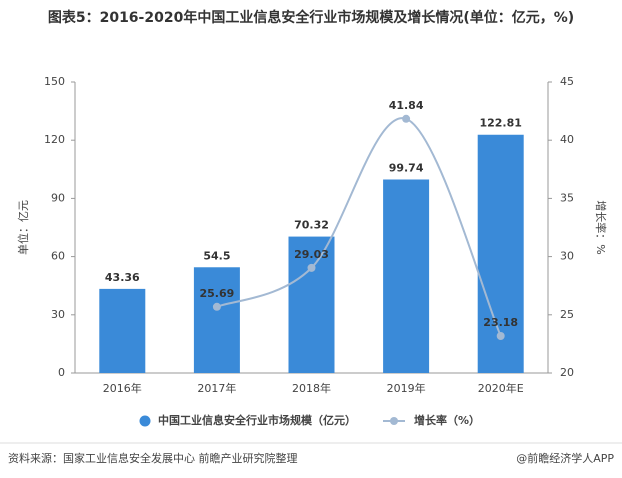 The width and height of the screenshot is (622, 478). I want to click on y-tick-label: 120, so click(54, 139).